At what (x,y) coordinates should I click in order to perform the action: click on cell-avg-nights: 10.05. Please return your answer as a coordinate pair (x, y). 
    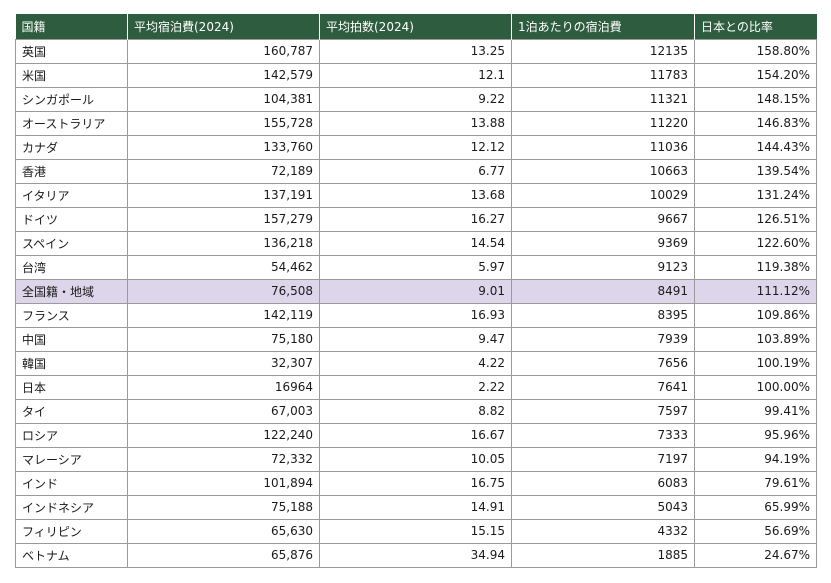
    Looking at the image, I should click on (415, 459).